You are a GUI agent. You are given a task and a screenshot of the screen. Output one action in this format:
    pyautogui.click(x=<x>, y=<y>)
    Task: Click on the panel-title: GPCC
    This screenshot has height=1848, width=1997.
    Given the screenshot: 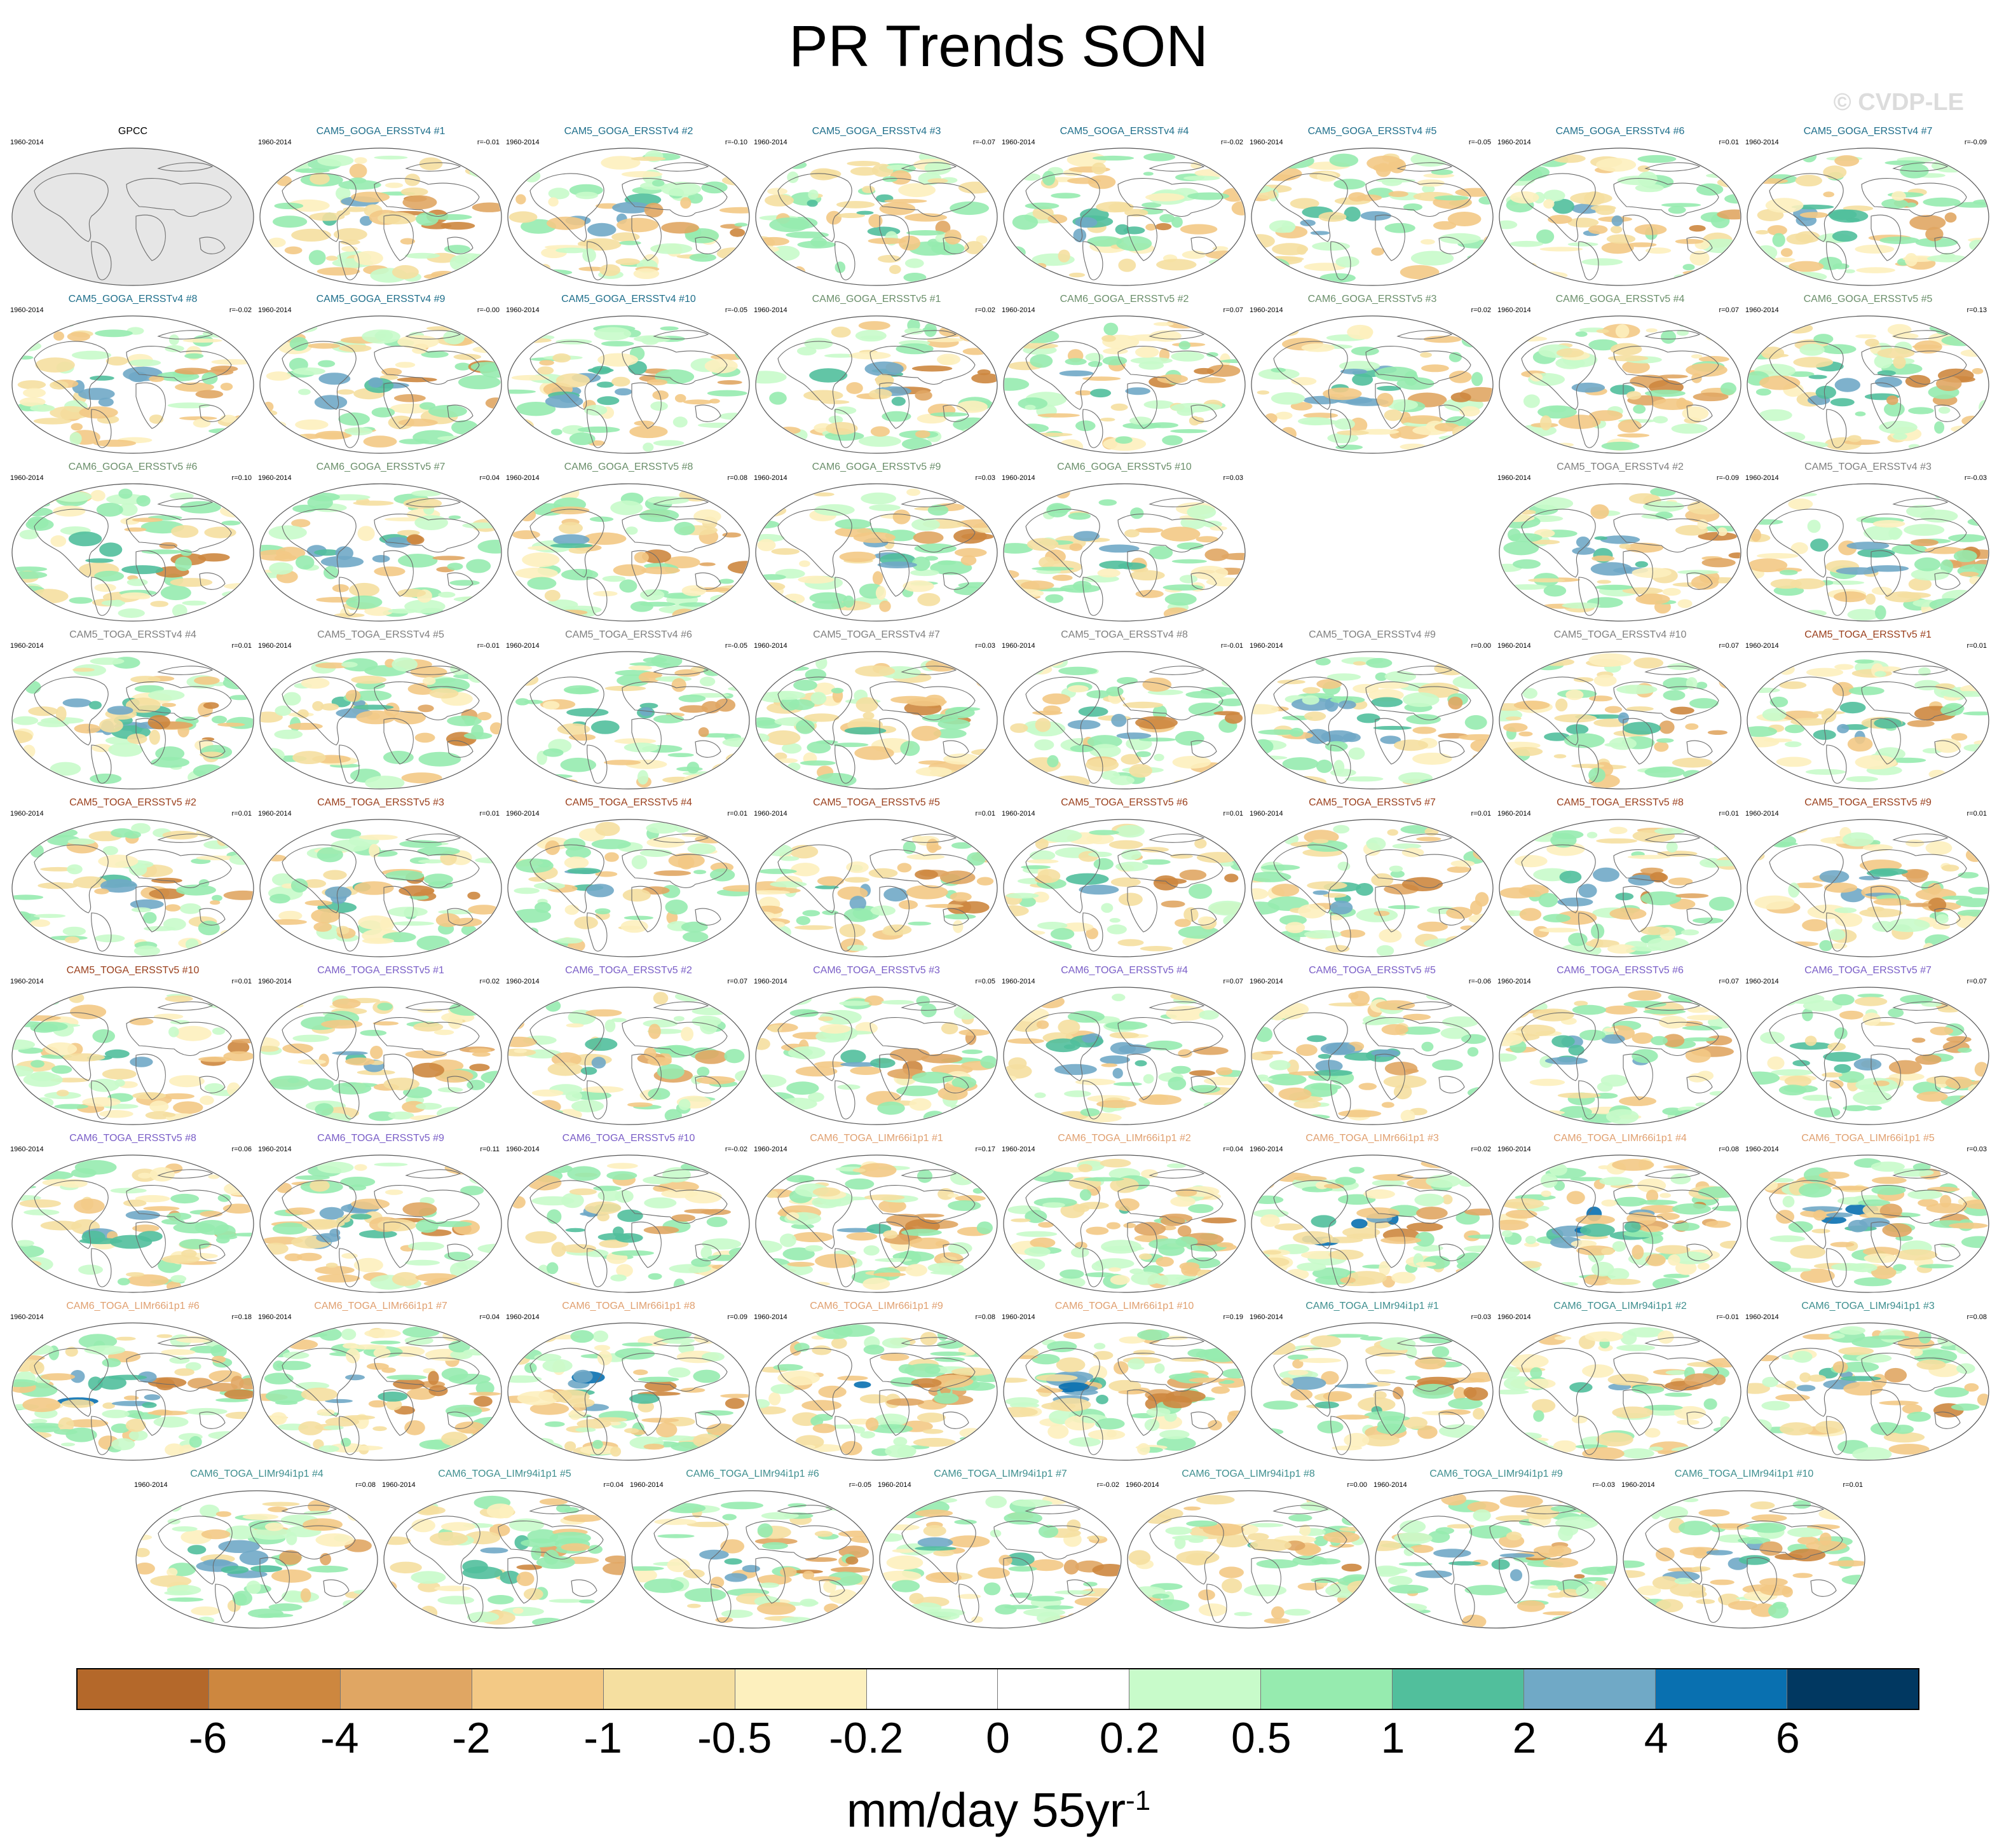 What is the action you would take?
    pyautogui.click(x=133, y=131)
    